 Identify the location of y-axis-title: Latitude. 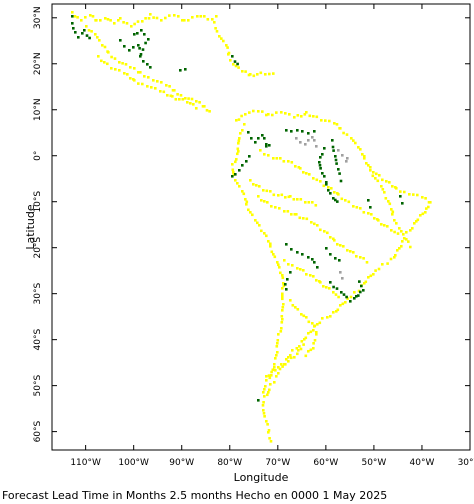
(30, 227).